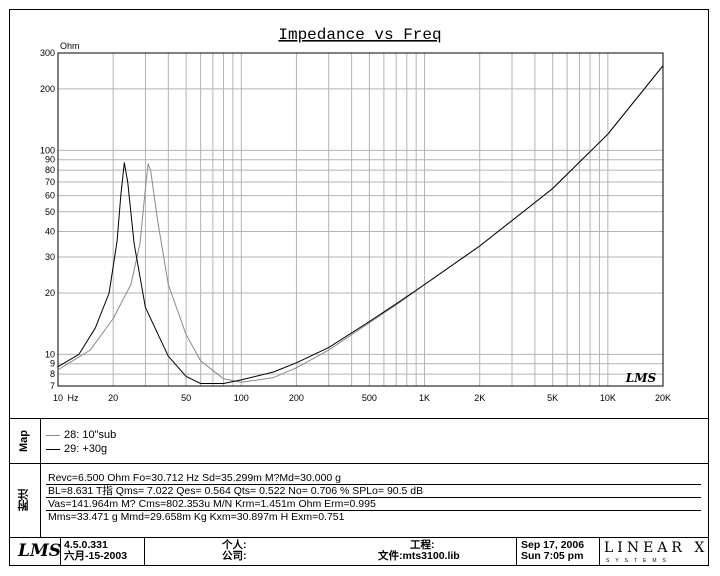 The height and width of the screenshot is (576, 720). What do you see at coordinates (113, 398) in the screenshot?
I see `x-tick-label: 20` at bounding box center [113, 398].